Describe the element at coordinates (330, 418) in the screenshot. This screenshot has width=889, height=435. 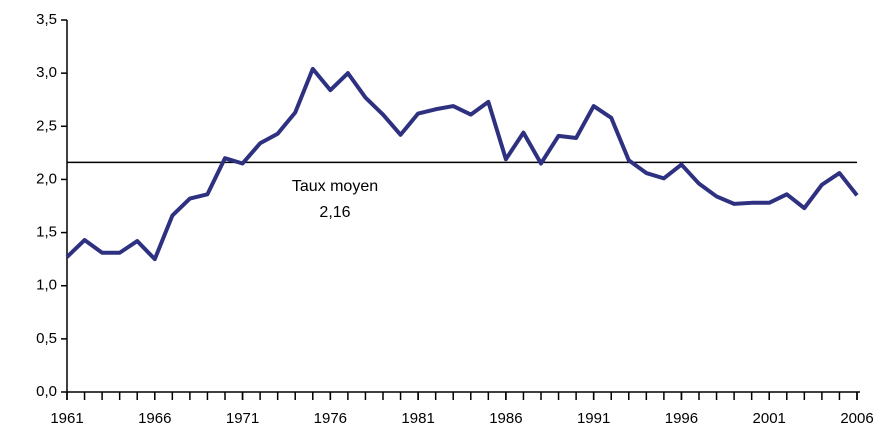
I see `x-tick-label: 1976` at that location.